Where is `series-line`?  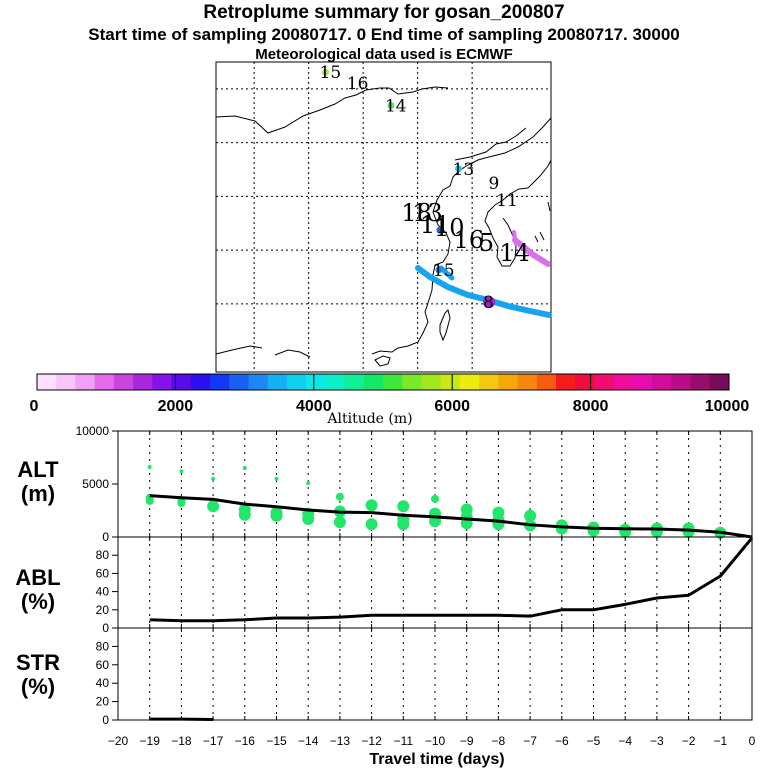
series-line is located at coordinates (451, 516).